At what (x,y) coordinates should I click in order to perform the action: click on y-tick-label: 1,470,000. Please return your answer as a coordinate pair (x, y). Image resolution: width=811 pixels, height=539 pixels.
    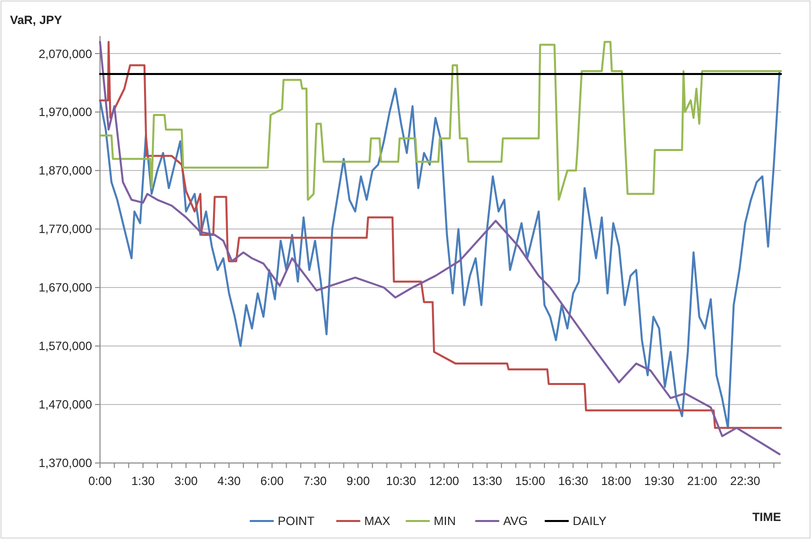
    Looking at the image, I should click on (65, 405).